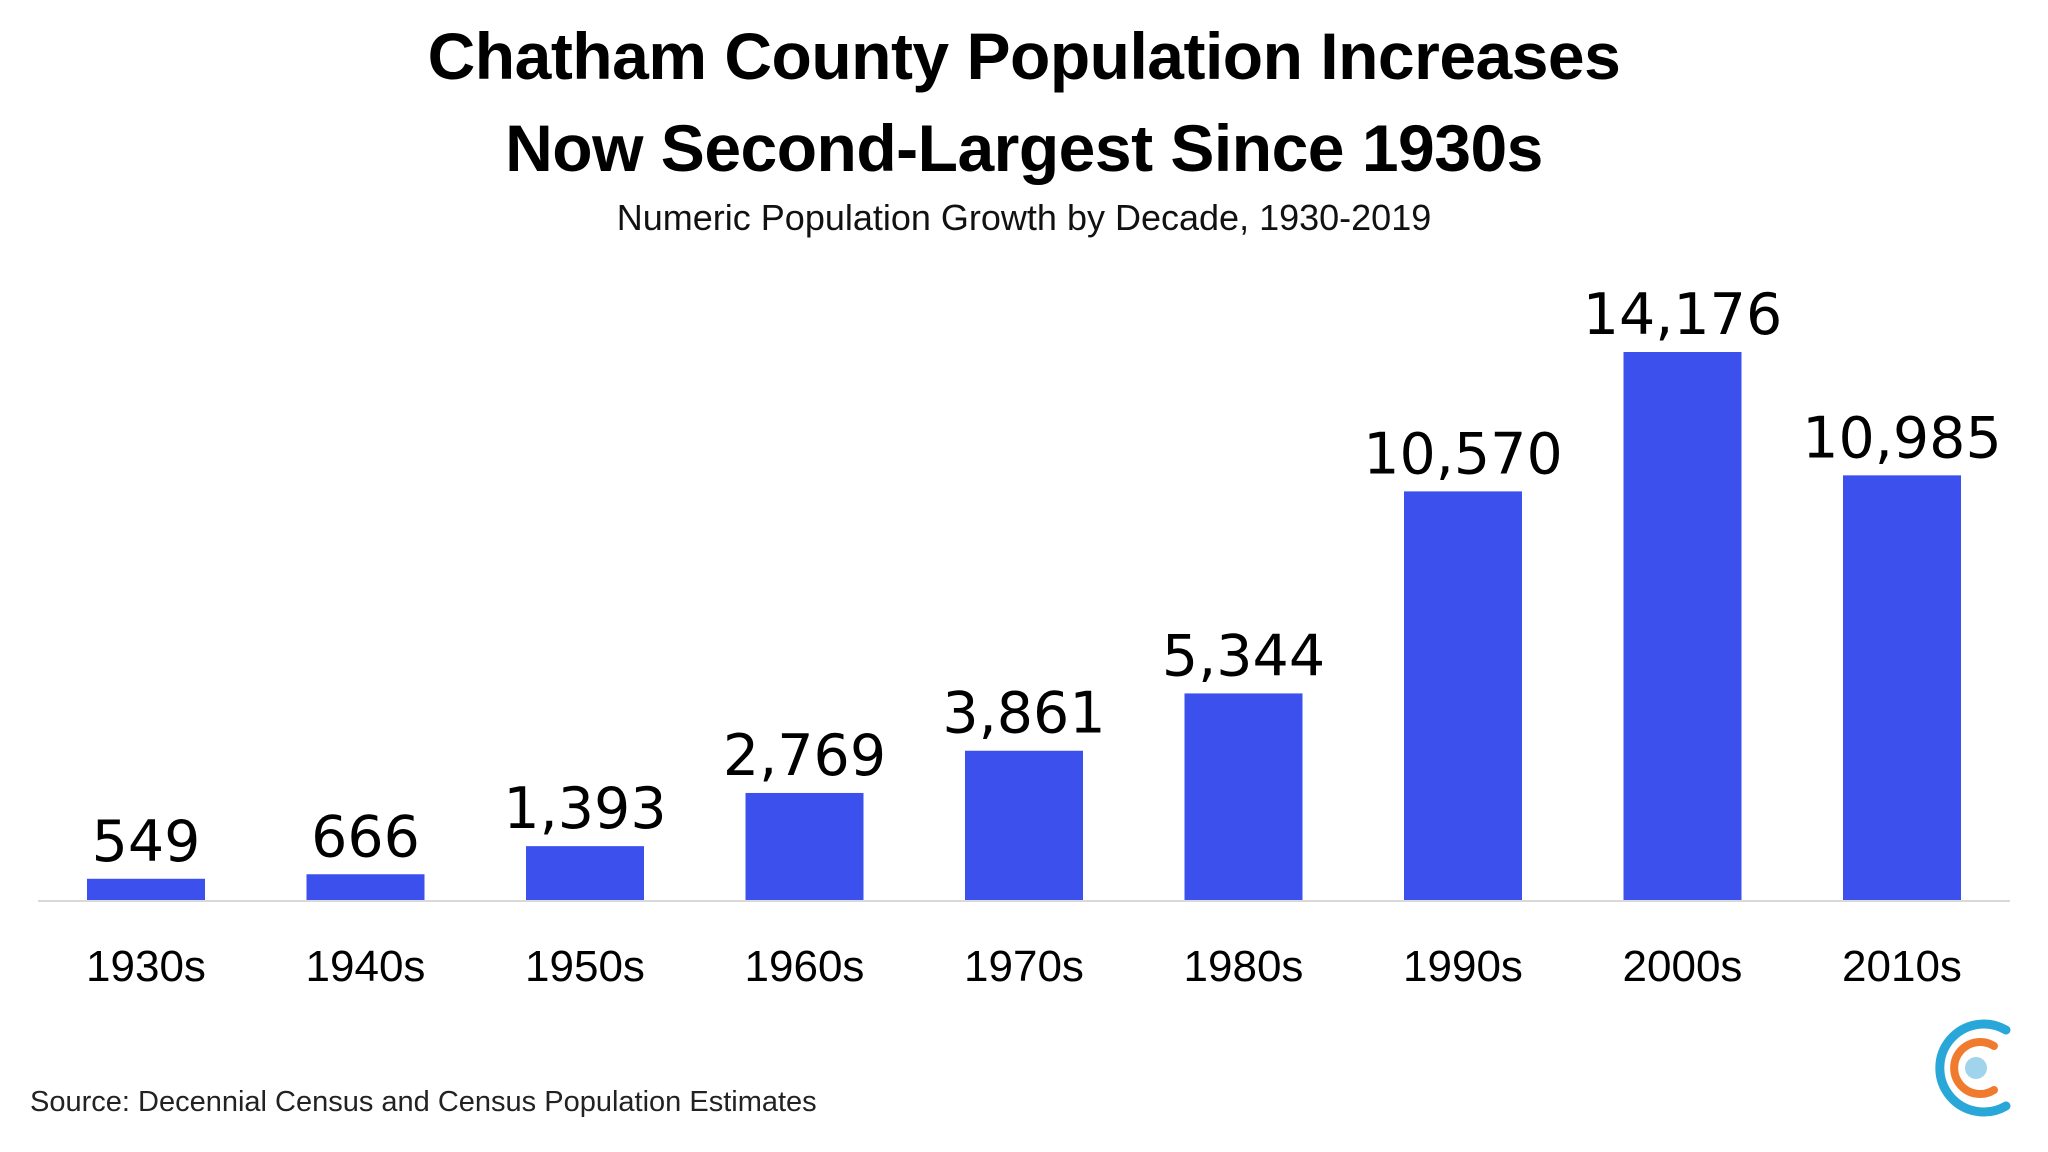 The width and height of the screenshot is (2048, 1152). What do you see at coordinates (585, 873) in the screenshot?
I see `bar-1950s` at bounding box center [585, 873].